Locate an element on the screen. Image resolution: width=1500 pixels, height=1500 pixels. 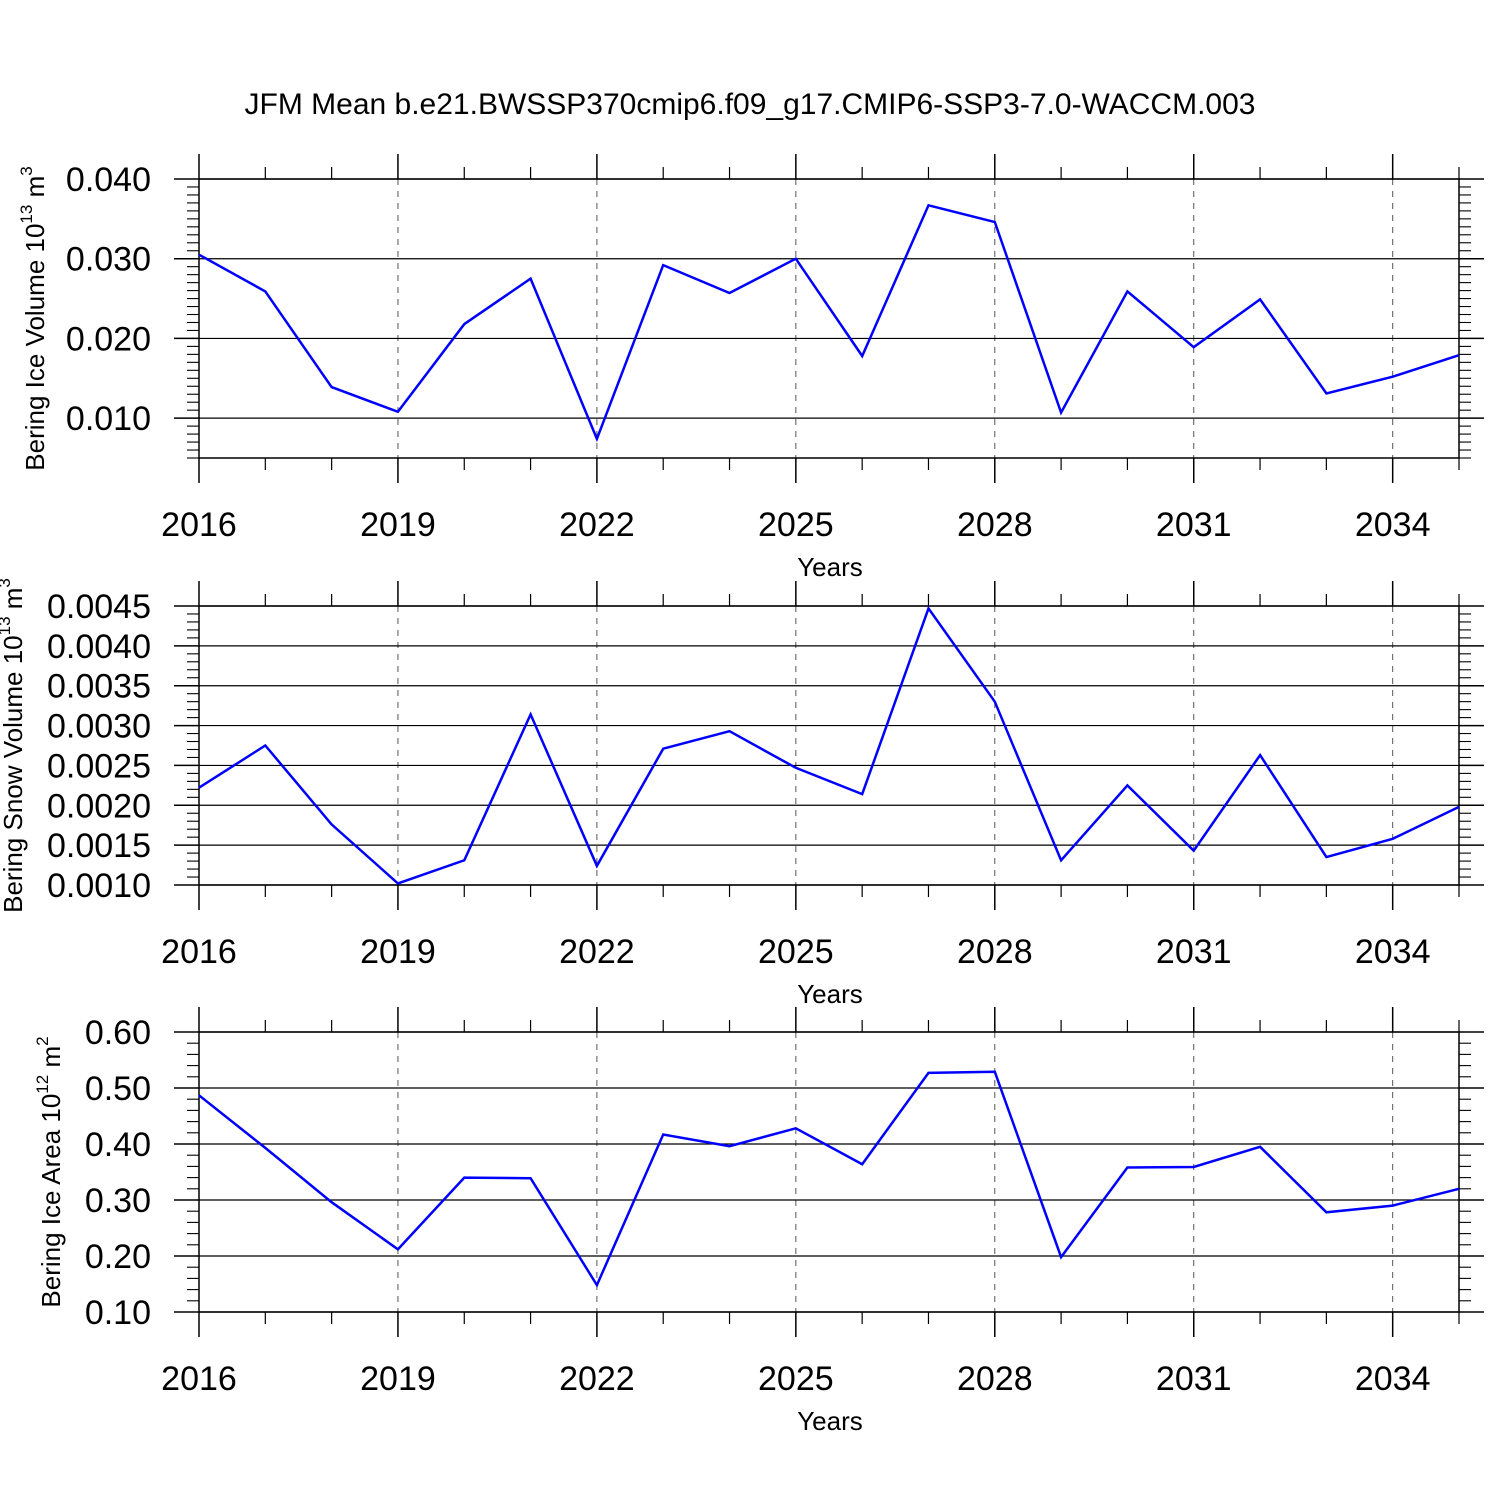
ice-area-ytick-label-0.10: 0.10 is located at coordinates (118, 1313).